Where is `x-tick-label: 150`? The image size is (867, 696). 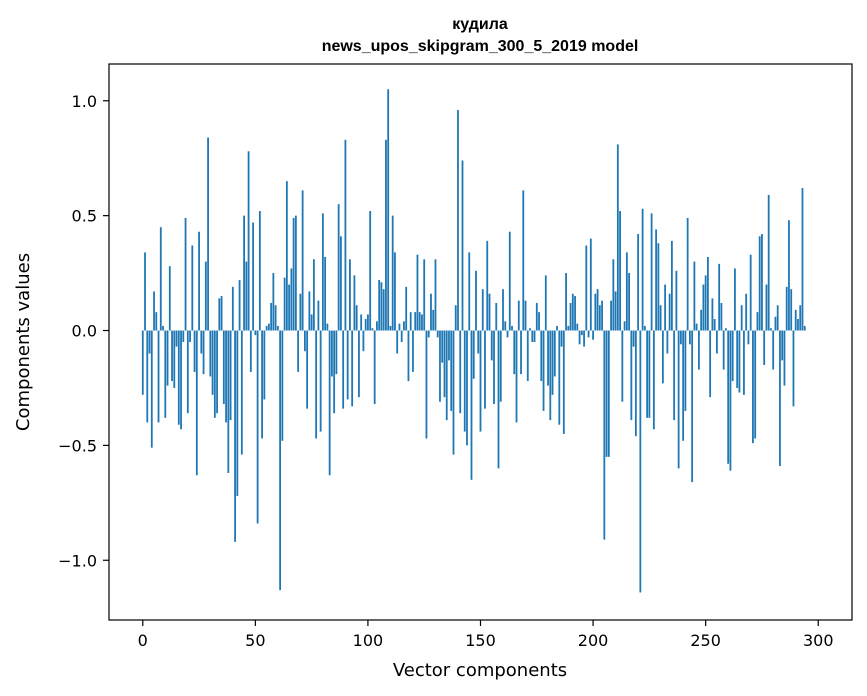
x-tick-label: 150 is located at coordinates (480, 640).